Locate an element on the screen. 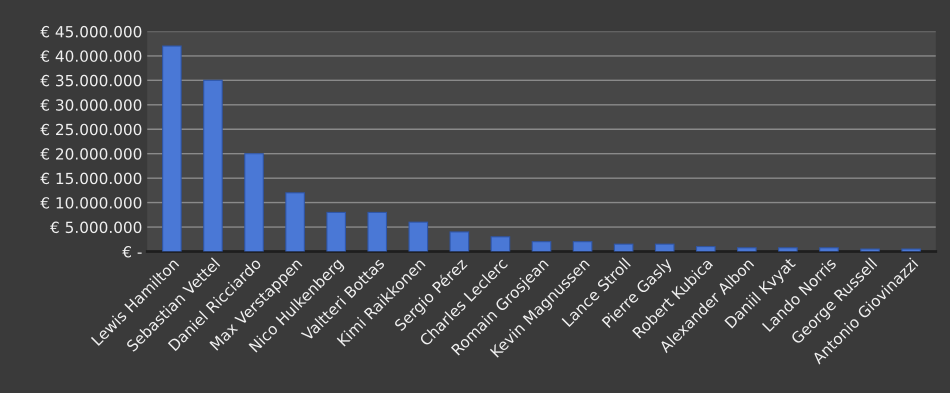 The height and width of the screenshot is (393, 950). y-tick-label: € 10.000.000 is located at coordinates (91, 203).